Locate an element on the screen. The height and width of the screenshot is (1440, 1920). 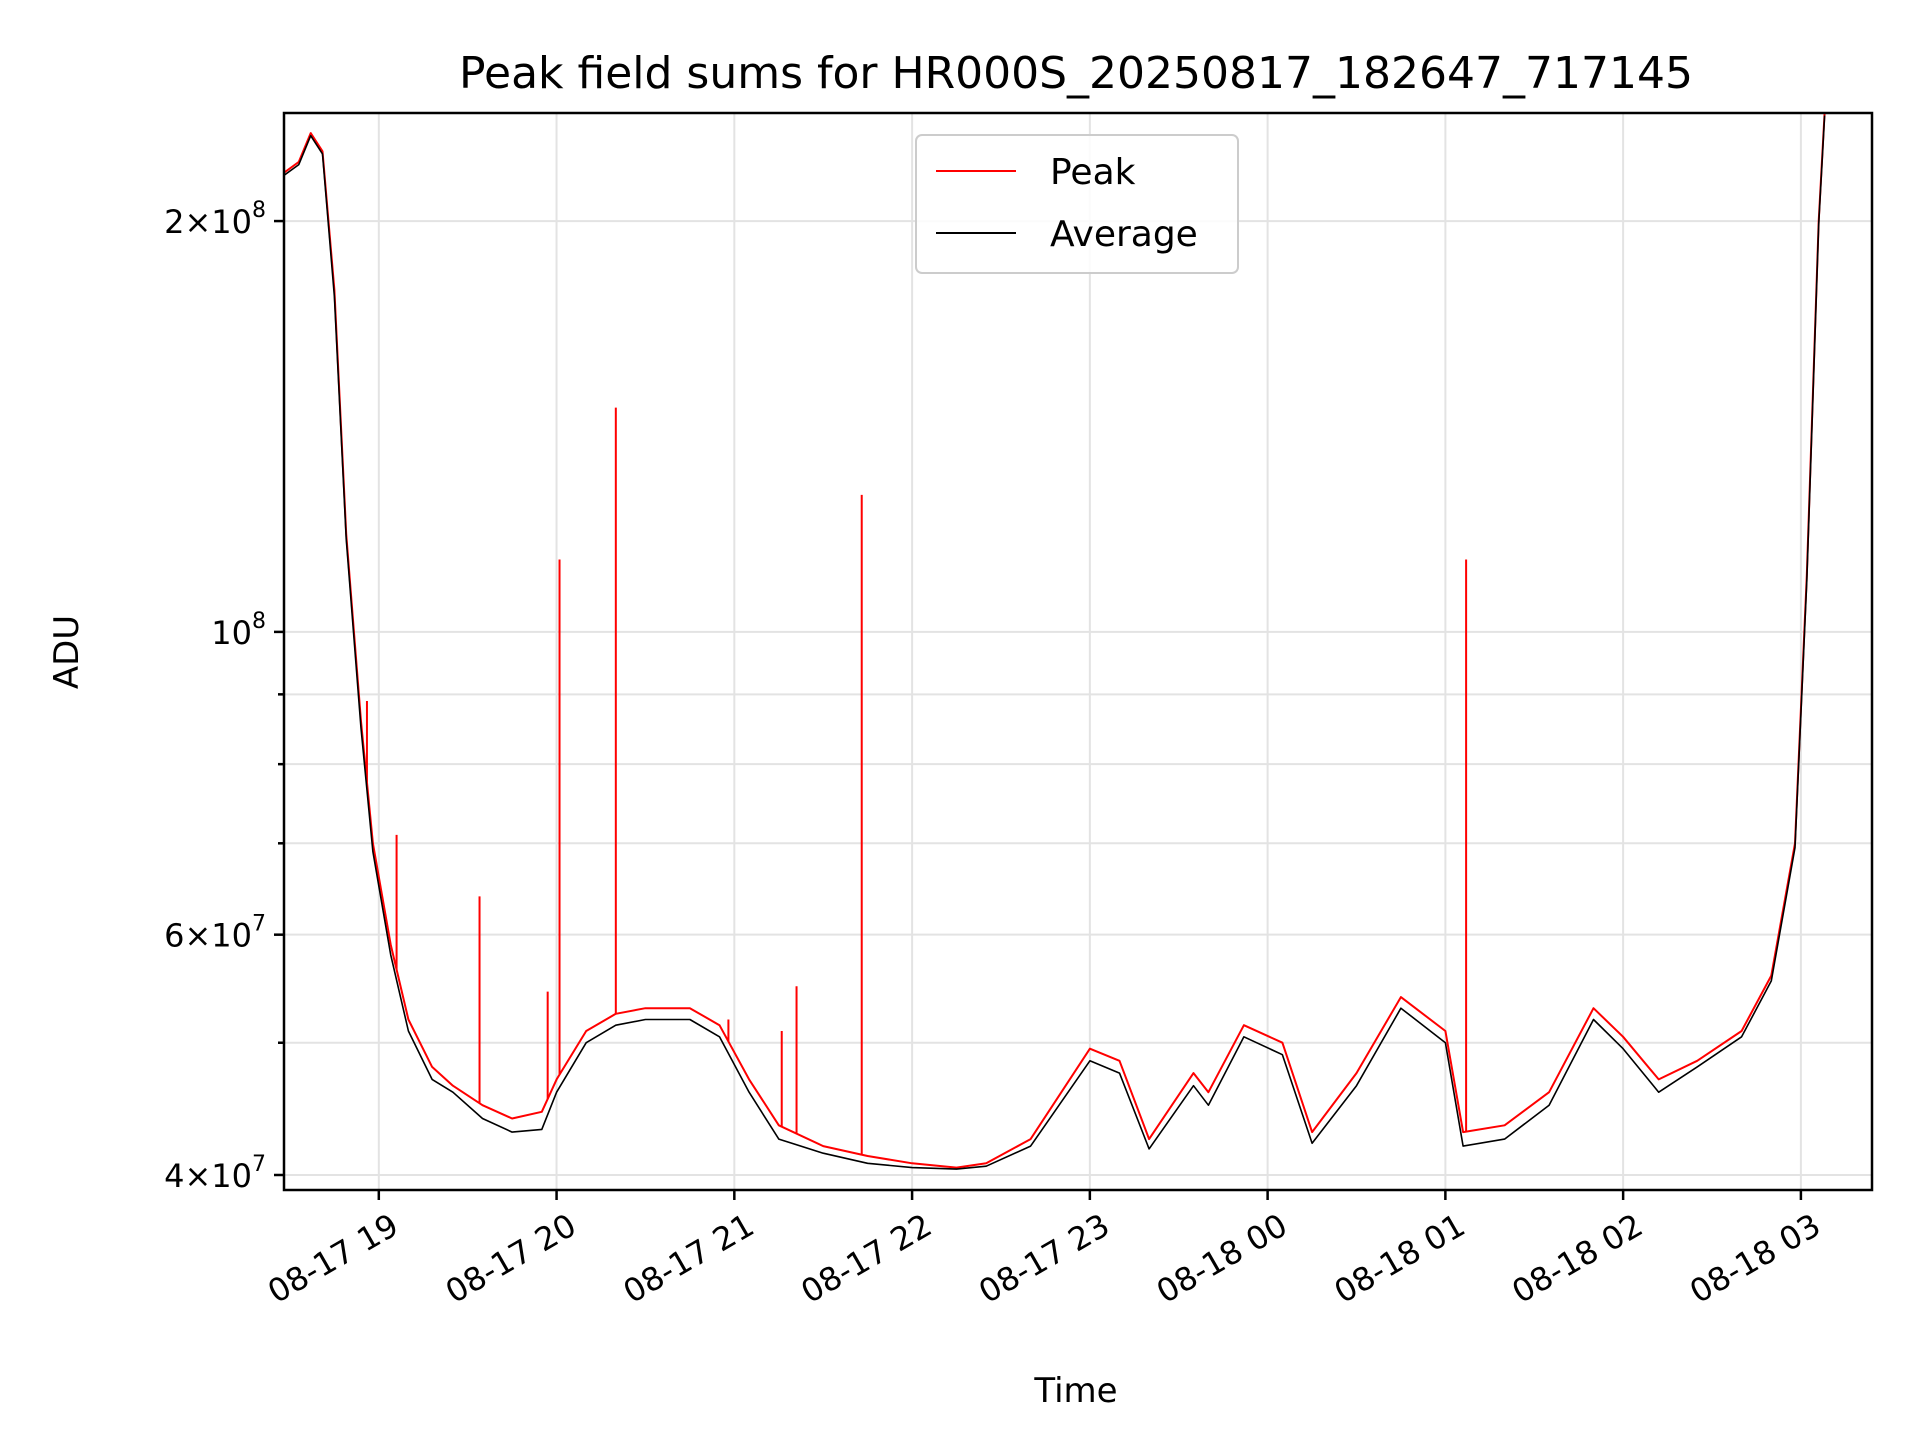
legend-box is located at coordinates (1077, 204).